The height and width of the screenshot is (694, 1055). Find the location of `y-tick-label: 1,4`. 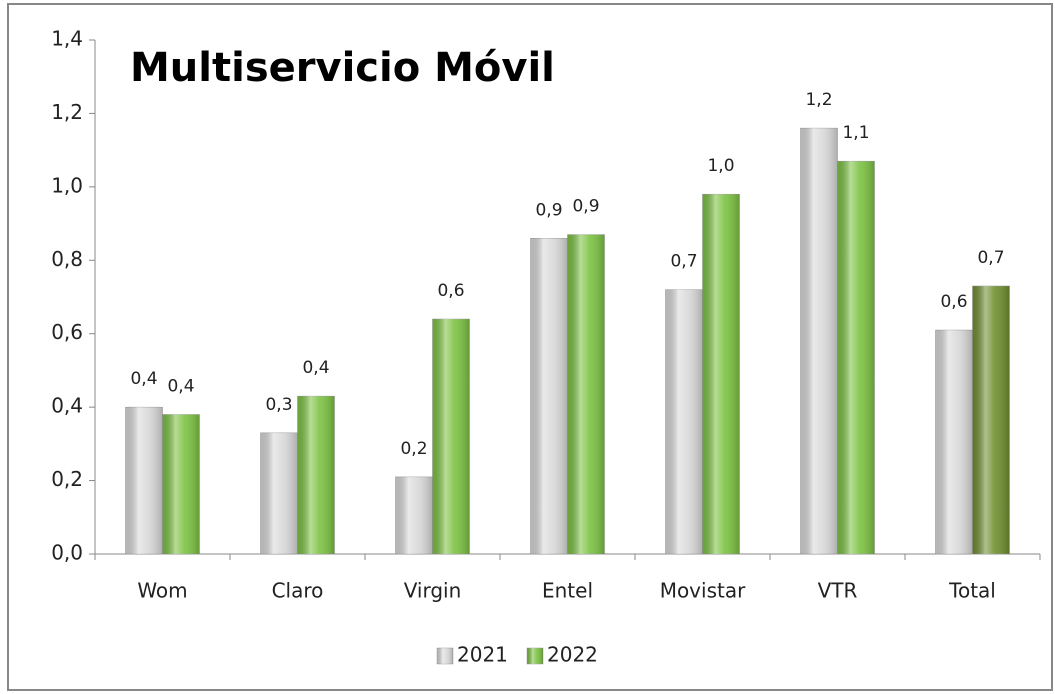

y-tick-label: 1,4 is located at coordinates (67, 39).